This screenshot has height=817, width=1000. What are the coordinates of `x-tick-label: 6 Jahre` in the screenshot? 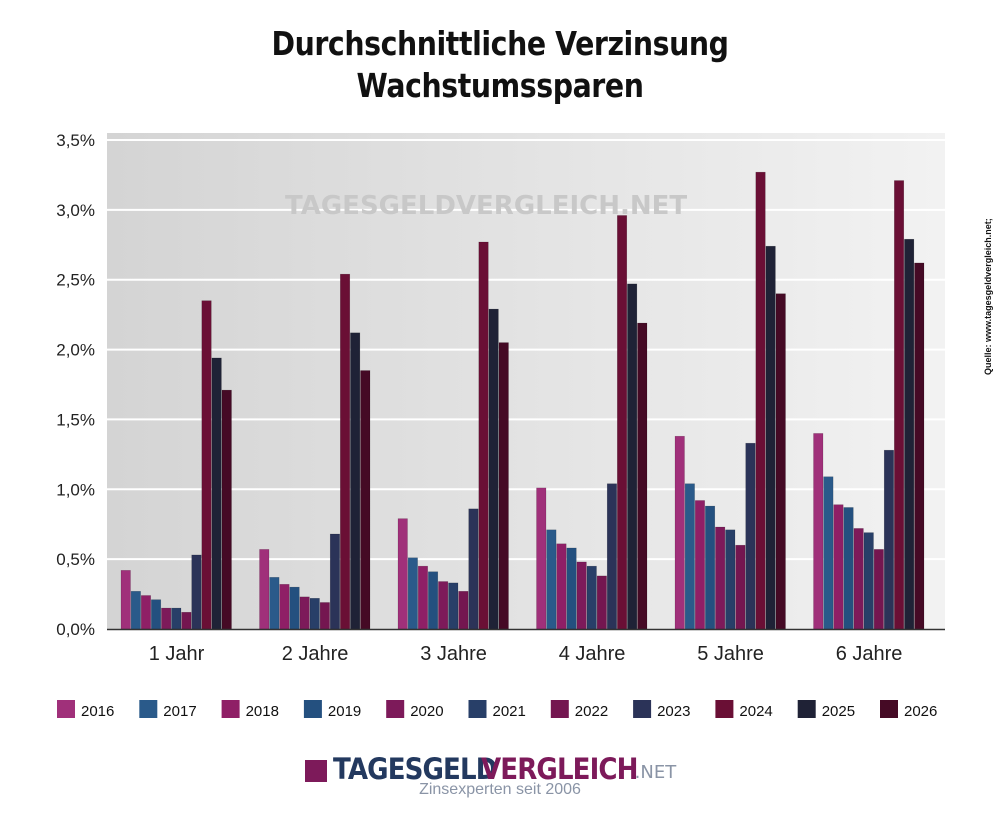 It's located at (869, 654).